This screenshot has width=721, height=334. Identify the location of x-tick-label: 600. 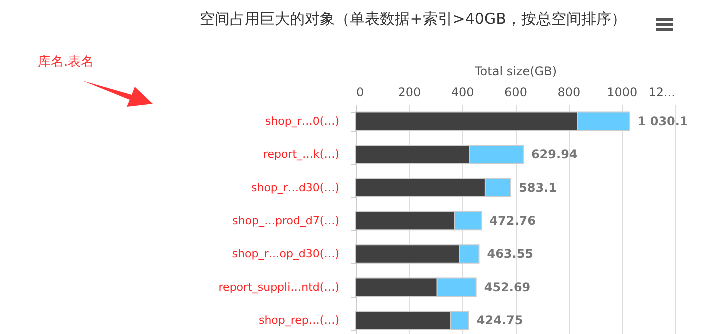
(516, 93).